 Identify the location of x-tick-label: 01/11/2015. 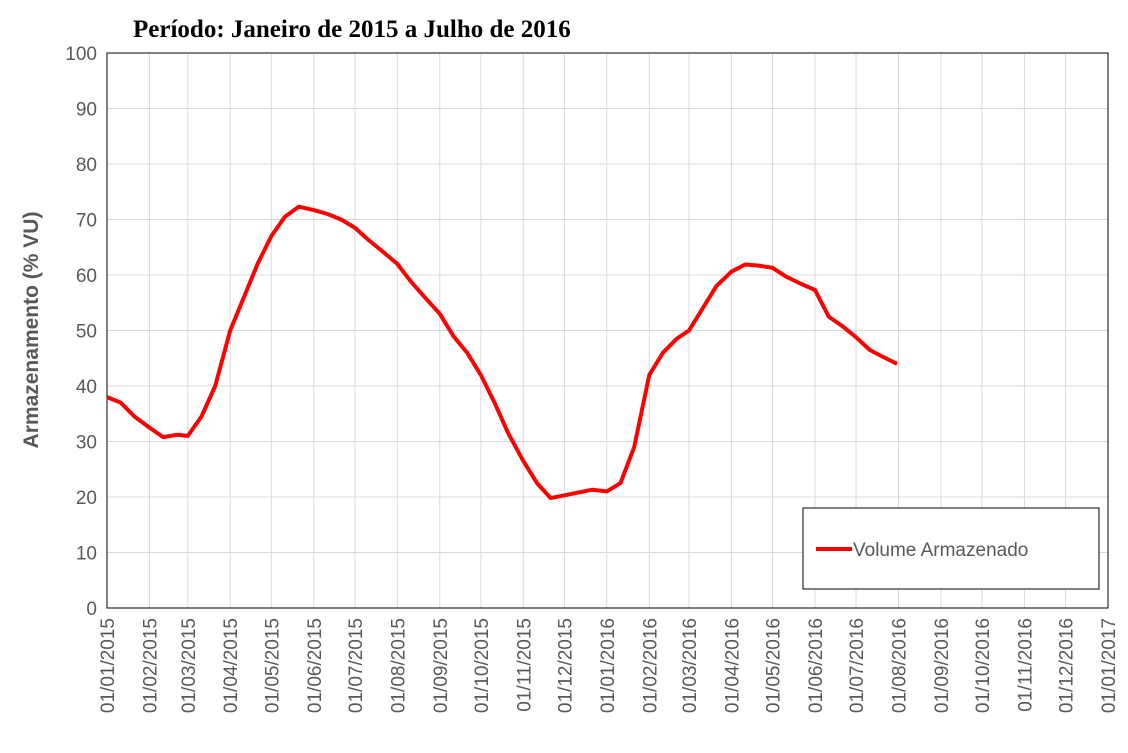
(524, 665).